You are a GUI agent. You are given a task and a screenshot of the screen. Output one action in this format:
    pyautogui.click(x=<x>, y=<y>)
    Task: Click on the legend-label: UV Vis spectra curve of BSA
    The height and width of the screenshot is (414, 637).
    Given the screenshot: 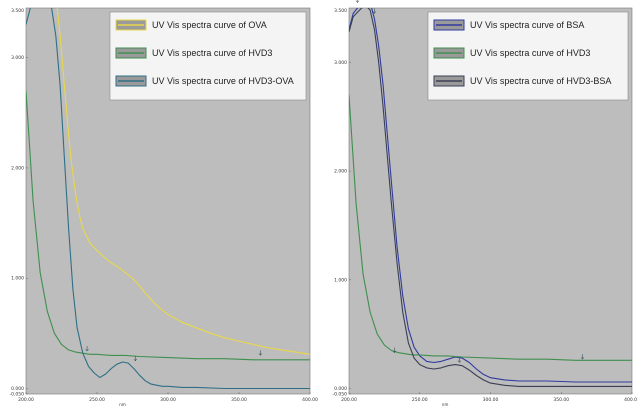 What is the action you would take?
    pyautogui.click(x=527, y=25)
    